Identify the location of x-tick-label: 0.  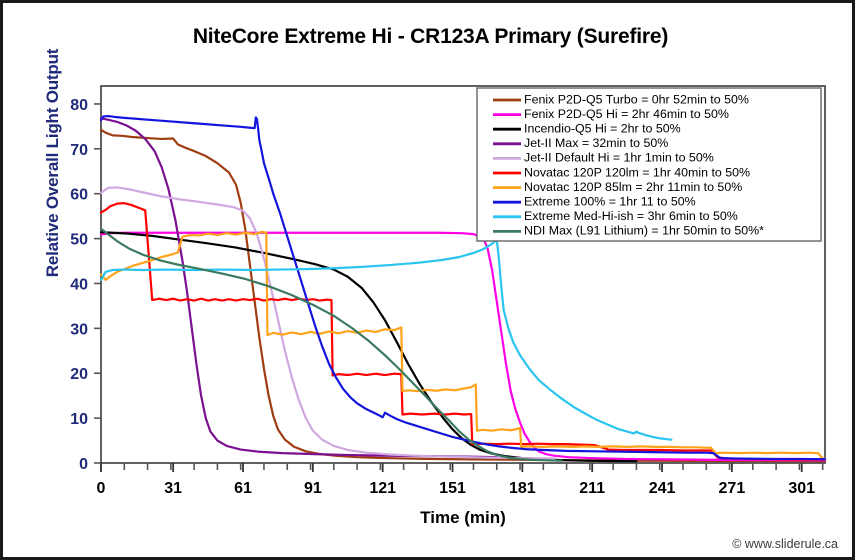
(101, 488).